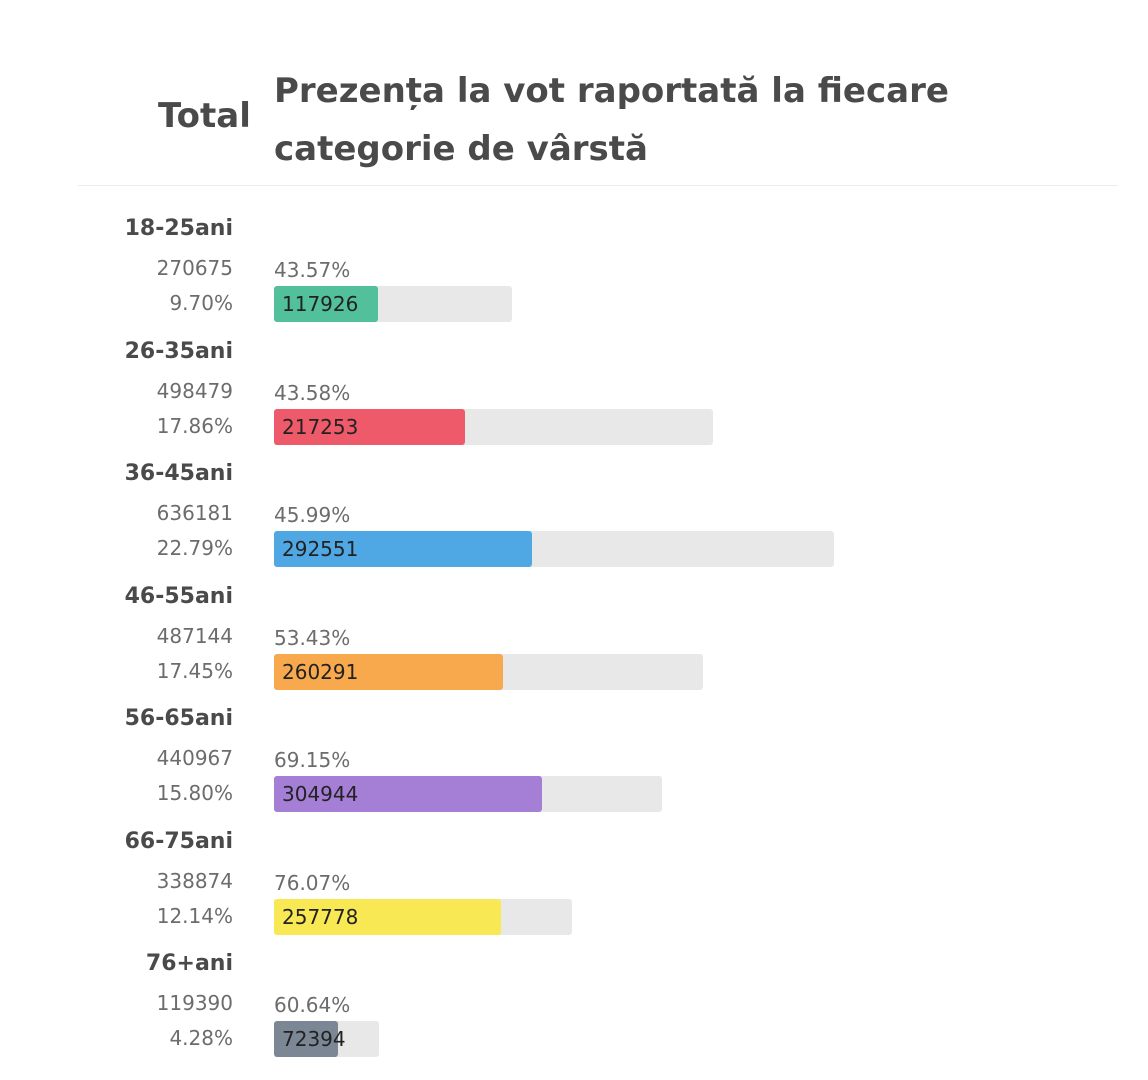 The image size is (1148, 1080). Describe the element at coordinates (314, 1039) in the screenshot. I see `voters-bar-label: 72394` at that location.